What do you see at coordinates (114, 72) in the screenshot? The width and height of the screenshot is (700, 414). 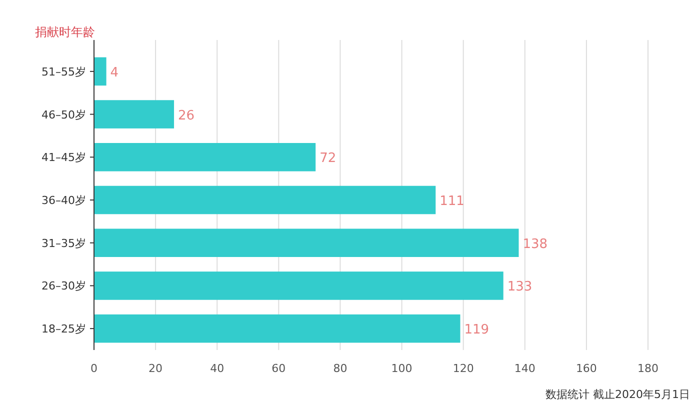 I see `data-label: 4` at bounding box center [114, 72].